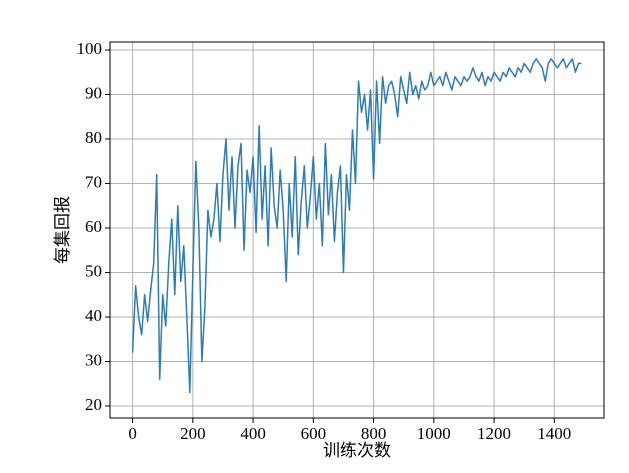 The height and width of the screenshot is (473, 629). I want to click on x-tick-label: 200, so click(193, 433).